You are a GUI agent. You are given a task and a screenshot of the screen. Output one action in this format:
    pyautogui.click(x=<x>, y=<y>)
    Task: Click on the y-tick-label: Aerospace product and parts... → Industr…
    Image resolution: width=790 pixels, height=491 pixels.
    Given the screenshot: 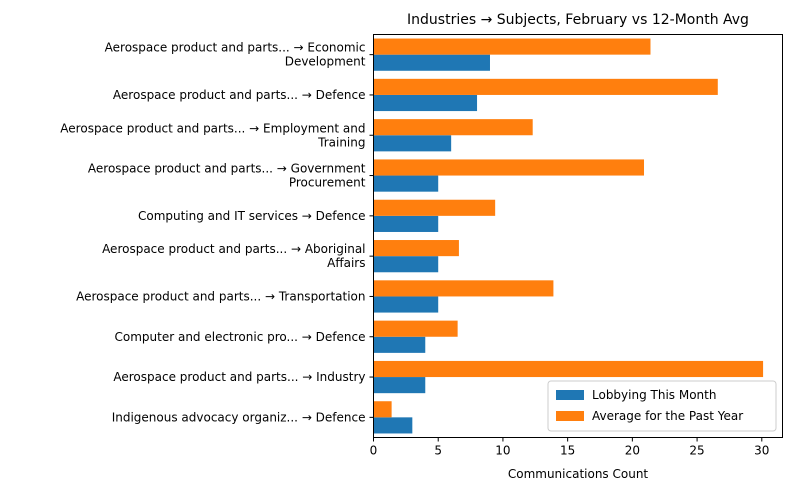 What is the action you would take?
    pyautogui.click(x=239, y=377)
    